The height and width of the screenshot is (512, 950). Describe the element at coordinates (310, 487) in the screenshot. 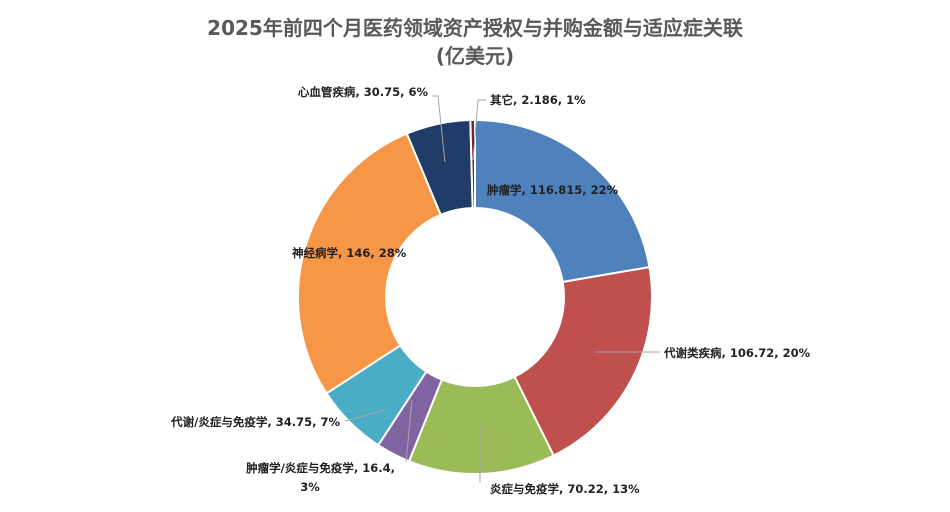

I see `data-label-line2: 3%` at that location.